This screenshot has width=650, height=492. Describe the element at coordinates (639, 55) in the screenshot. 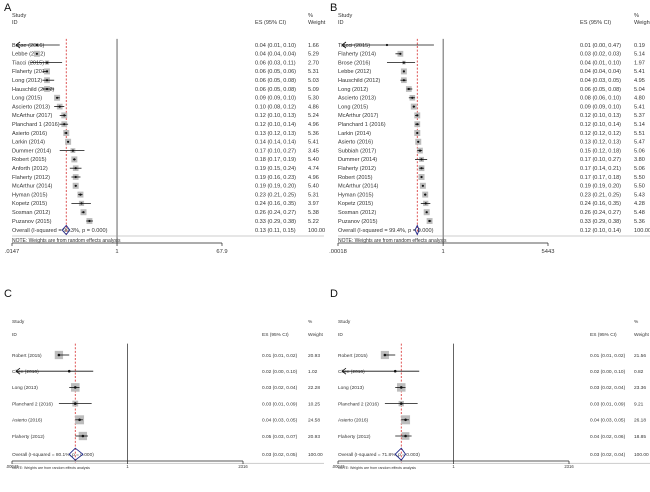

I see `study-weight: 5.14` at that location.